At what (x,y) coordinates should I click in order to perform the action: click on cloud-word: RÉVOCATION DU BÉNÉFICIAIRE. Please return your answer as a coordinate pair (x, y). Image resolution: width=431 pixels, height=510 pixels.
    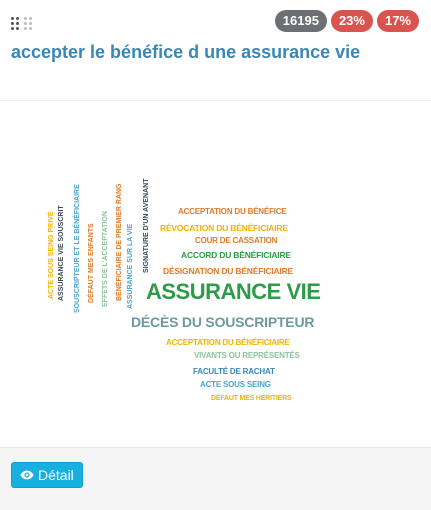
    Looking at the image, I should click on (224, 228).